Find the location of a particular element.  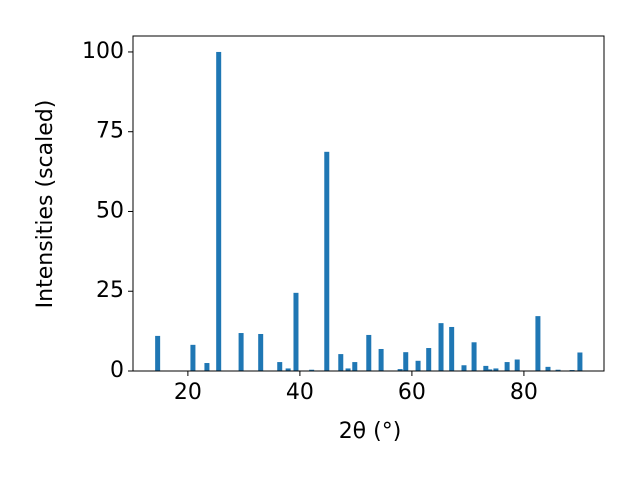

x-tick-label: 20 is located at coordinates (188, 392).